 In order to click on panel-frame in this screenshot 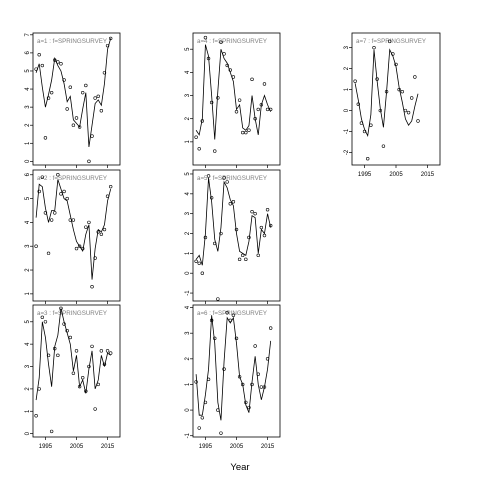, I will do `click(396, 99)`.